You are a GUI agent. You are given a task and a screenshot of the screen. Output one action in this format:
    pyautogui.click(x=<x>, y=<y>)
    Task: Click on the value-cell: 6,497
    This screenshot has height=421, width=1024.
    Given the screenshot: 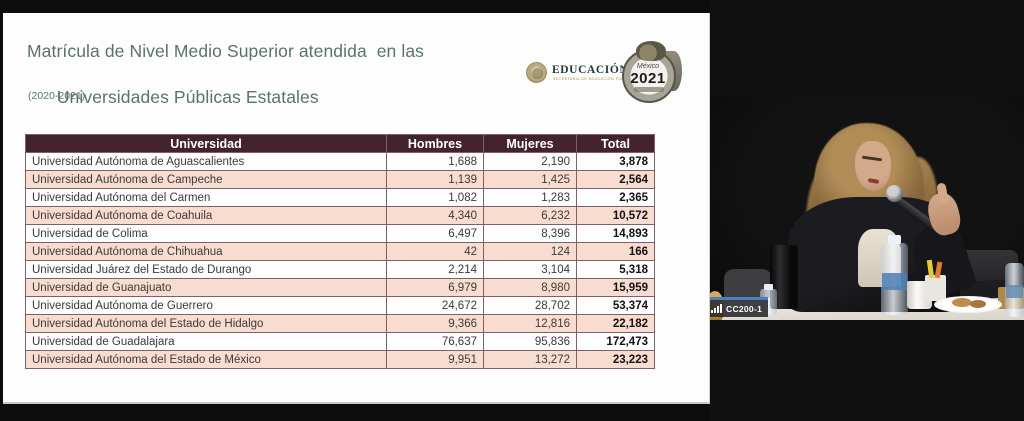 What is the action you would take?
    pyautogui.click(x=435, y=233)
    